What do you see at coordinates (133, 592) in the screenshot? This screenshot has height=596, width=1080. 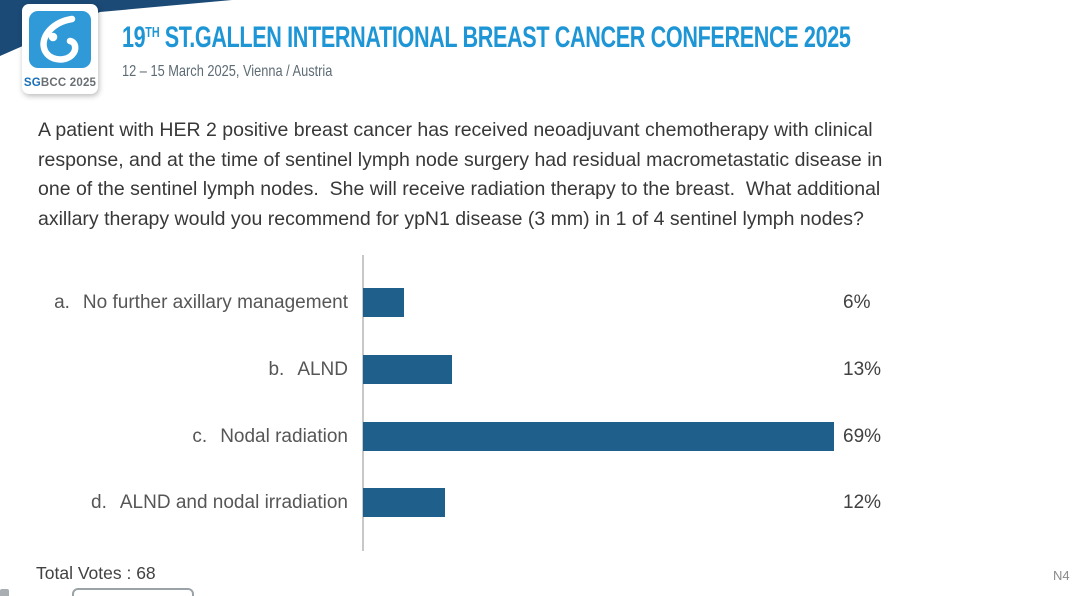 I see `cropped-input-box` at bounding box center [133, 592].